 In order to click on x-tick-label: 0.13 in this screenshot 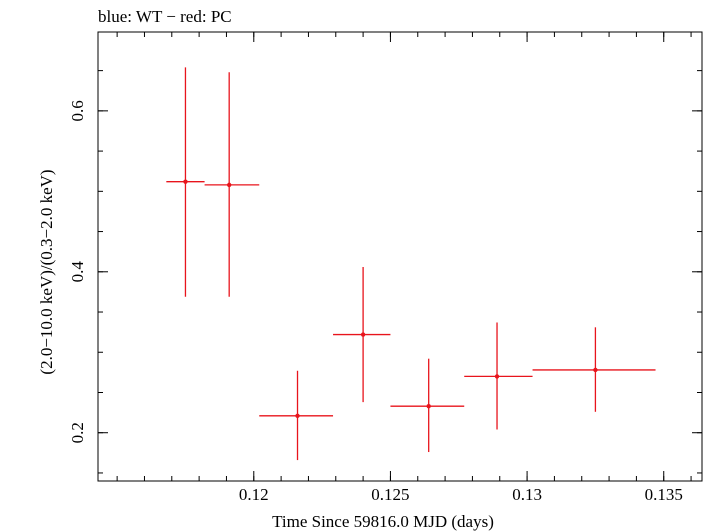, I will do `click(527, 494)`.